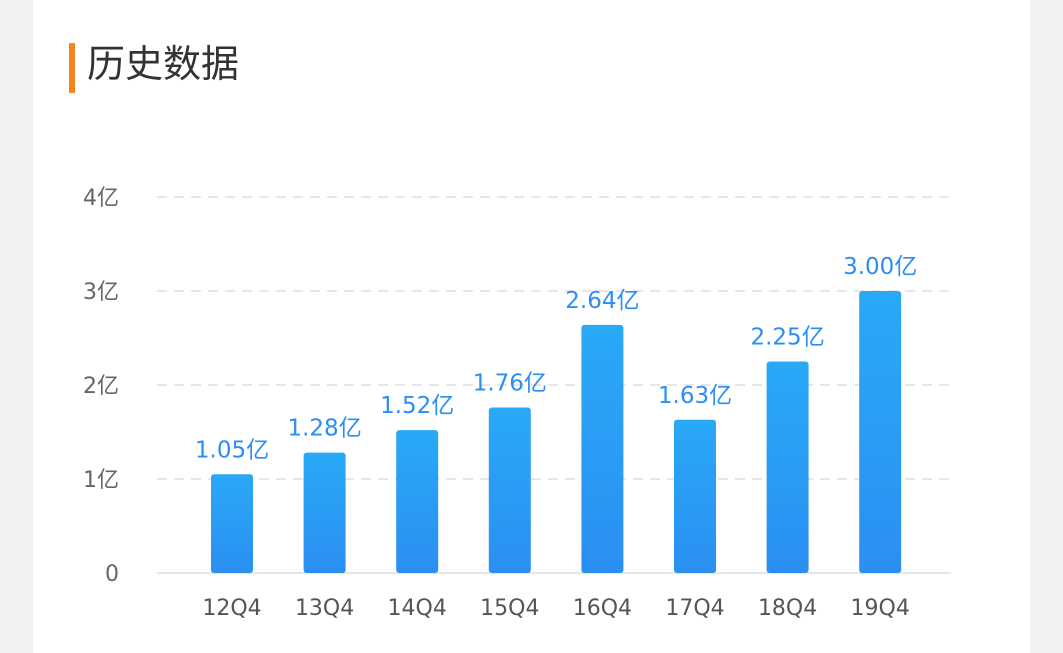 This screenshot has width=1063, height=653. Describe the element at coordinates (787, 338) in the screenshot. I see `bar-value-label: 2.25亿` at that location.